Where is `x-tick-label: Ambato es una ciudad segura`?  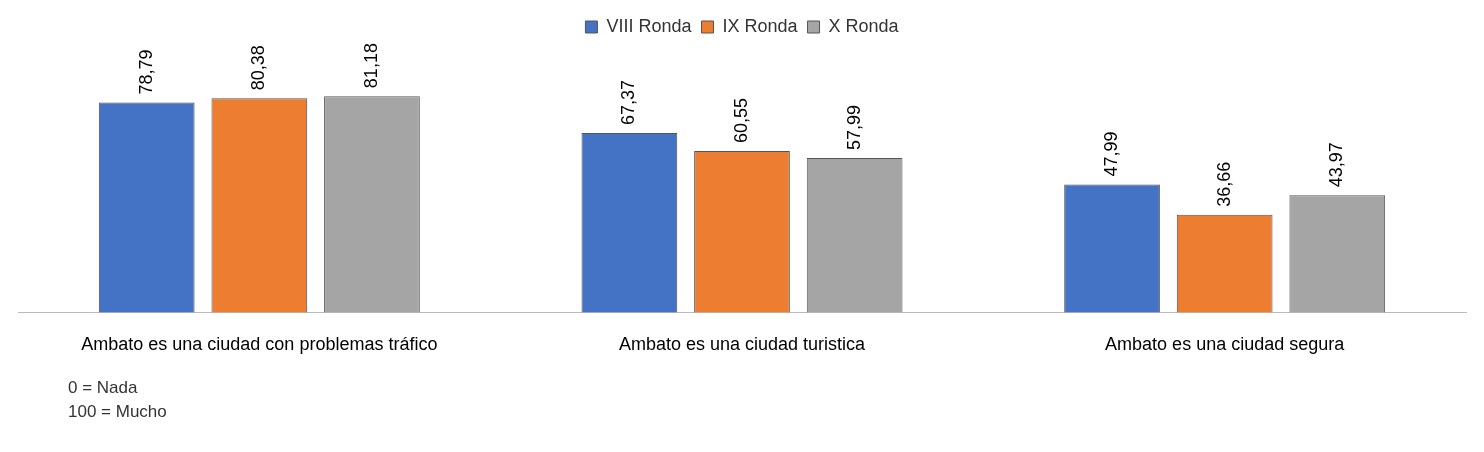 x-tick-label: Ambato es una ciudad segura is located at coordinates (1225, 344).